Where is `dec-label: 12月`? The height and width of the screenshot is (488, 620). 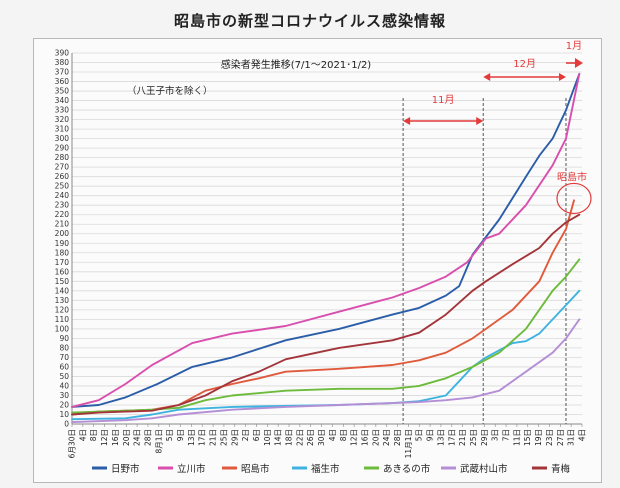 dec-label: 12月 is located at coordinates (524, 64).